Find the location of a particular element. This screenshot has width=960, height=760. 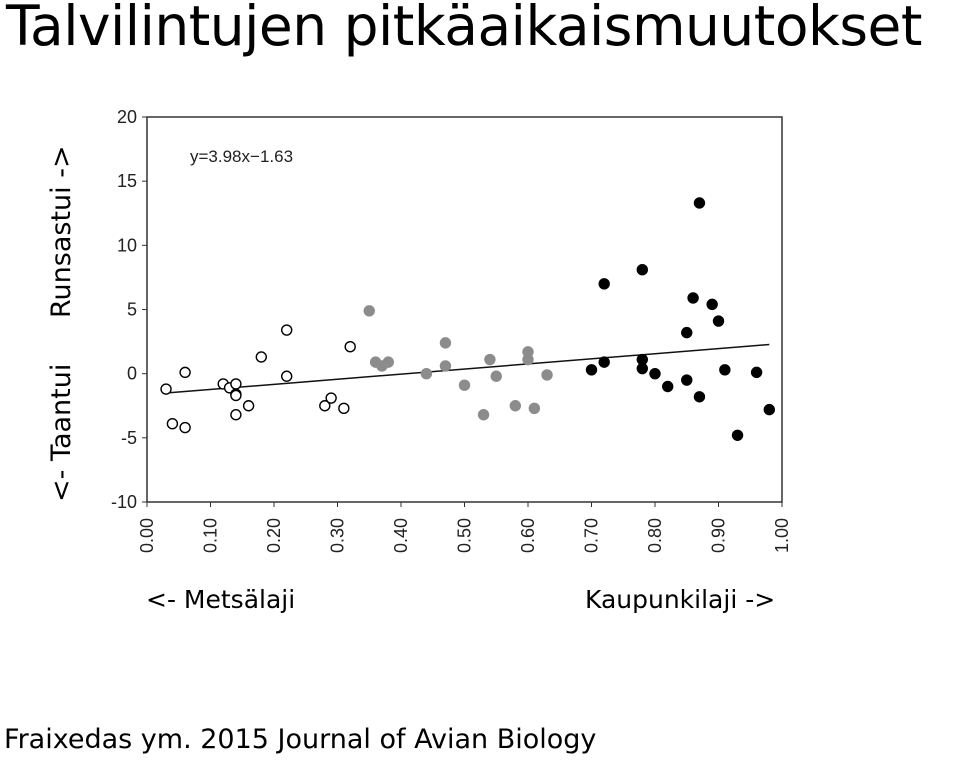

trendline is located at coordinates (467, 368).